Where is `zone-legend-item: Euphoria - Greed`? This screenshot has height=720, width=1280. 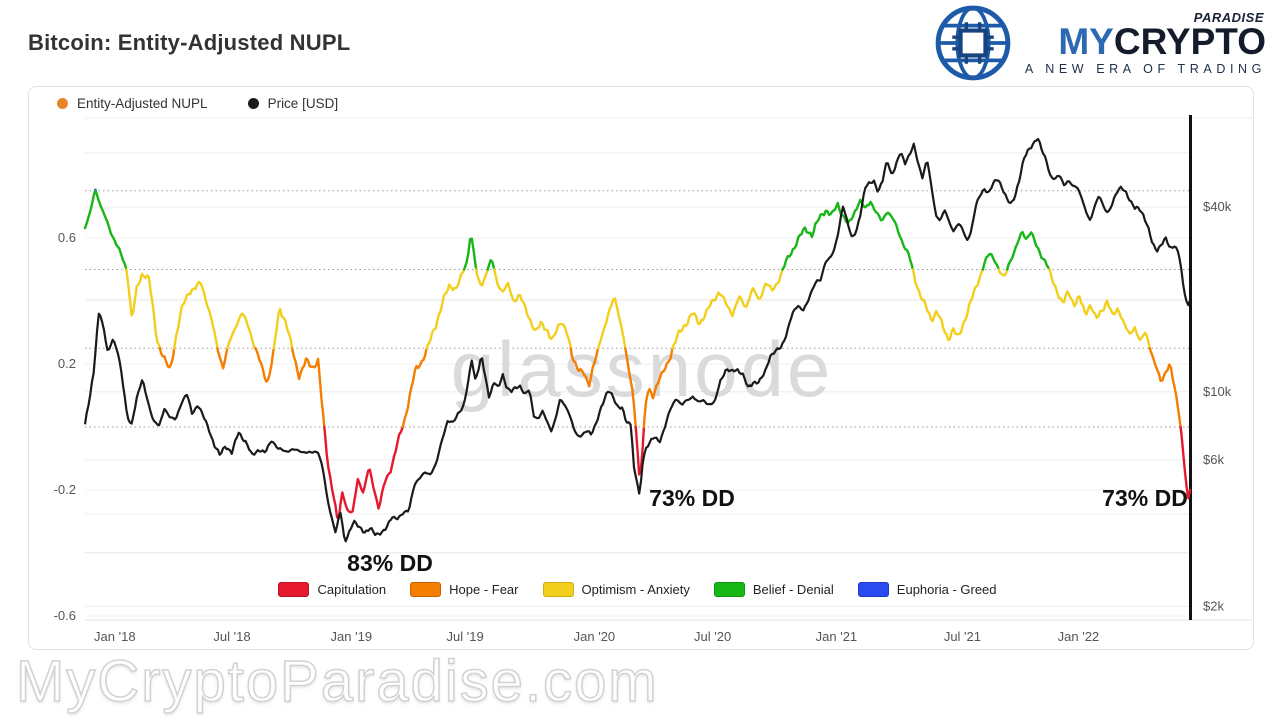
zone-legend-item: Euphoria - Greed is located at coordinates (927, 589).